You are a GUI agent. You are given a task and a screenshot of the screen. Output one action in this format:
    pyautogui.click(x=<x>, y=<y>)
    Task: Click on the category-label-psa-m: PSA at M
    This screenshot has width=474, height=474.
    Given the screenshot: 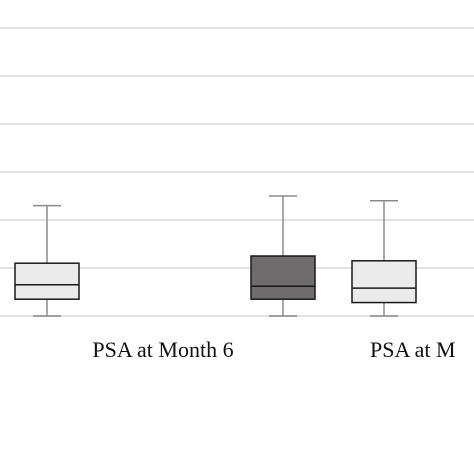 What is the action you would take?
    pyautogui.click(x=413, y=349)
    